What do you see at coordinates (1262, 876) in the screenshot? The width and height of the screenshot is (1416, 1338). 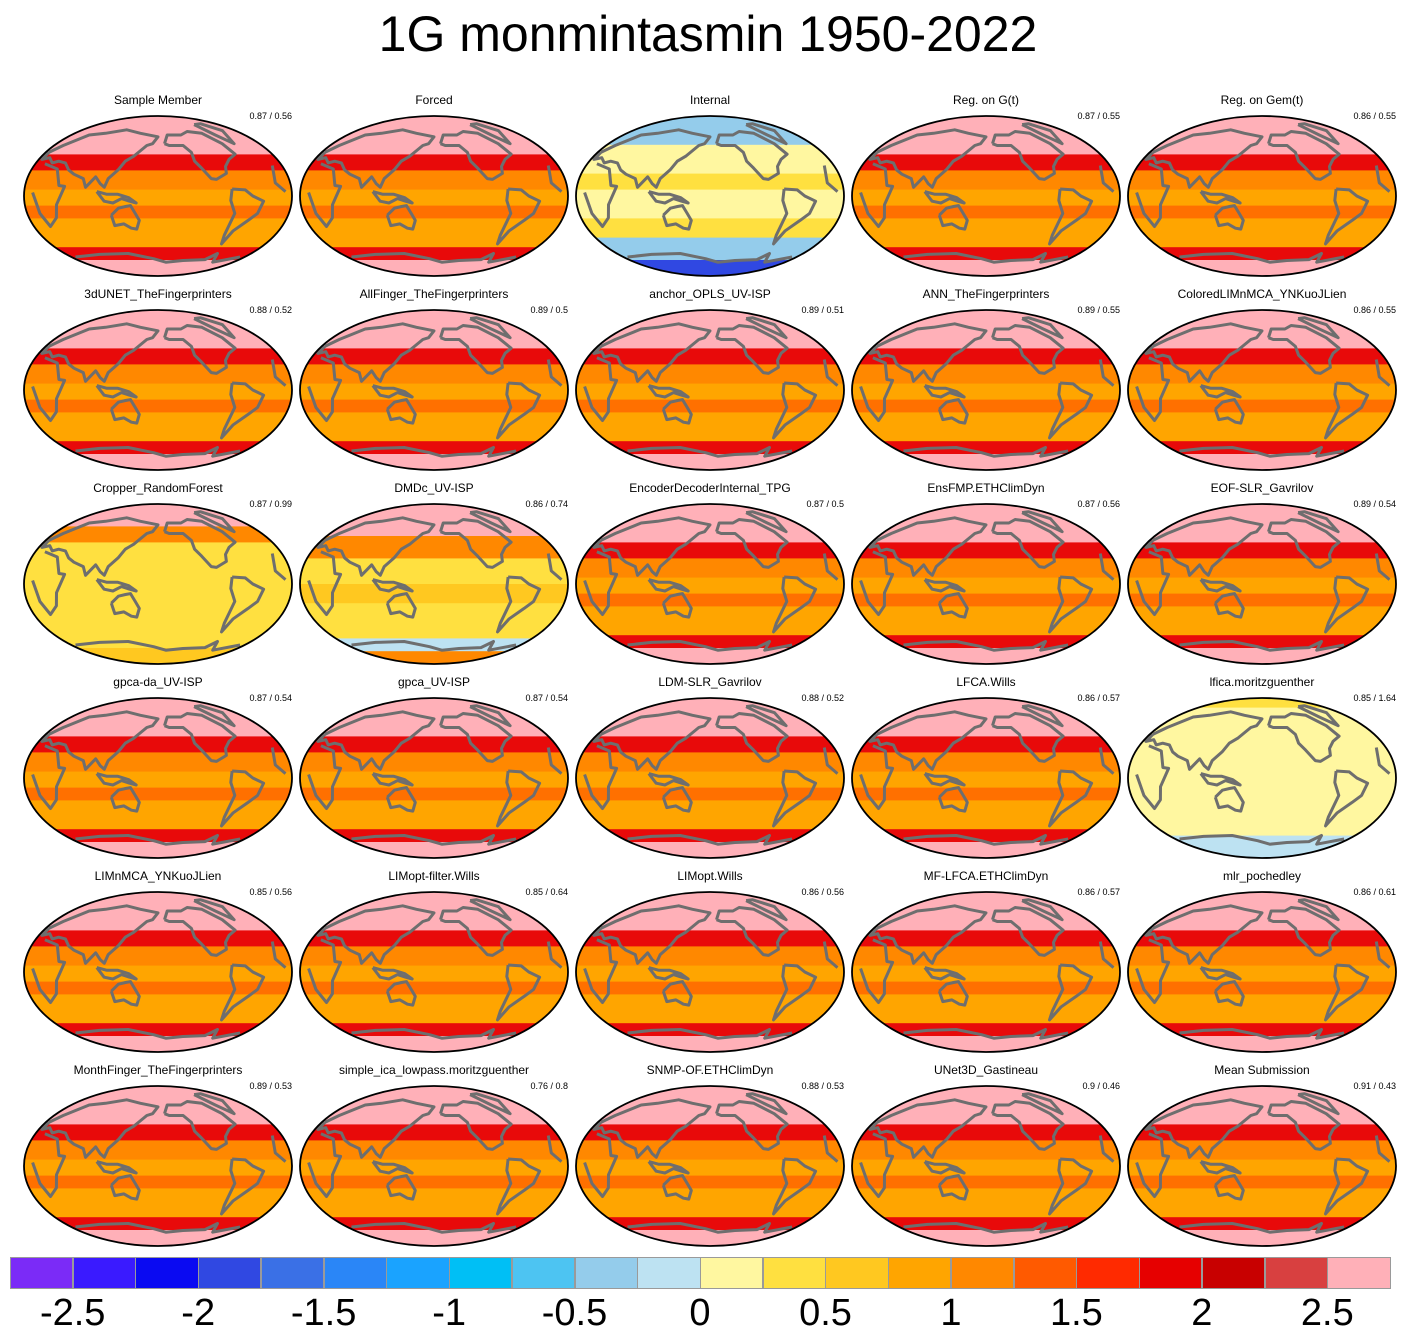 I see `panel-title: mlr_pochedley` at bounding box center [1262, 876].